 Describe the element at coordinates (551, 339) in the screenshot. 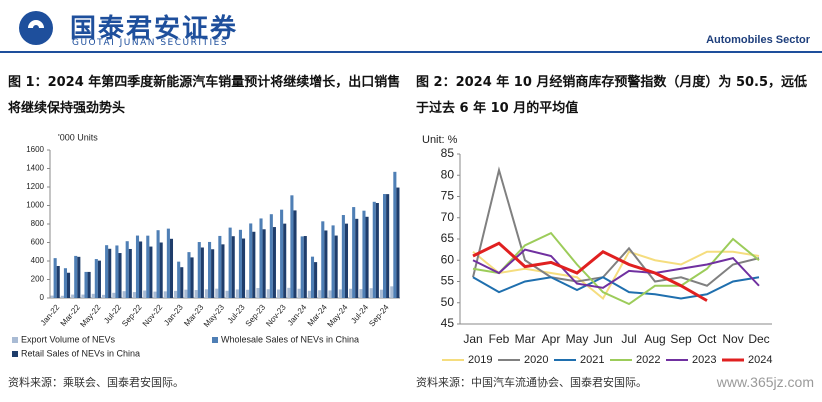

I see `x-tick-label: Apr` at that location.